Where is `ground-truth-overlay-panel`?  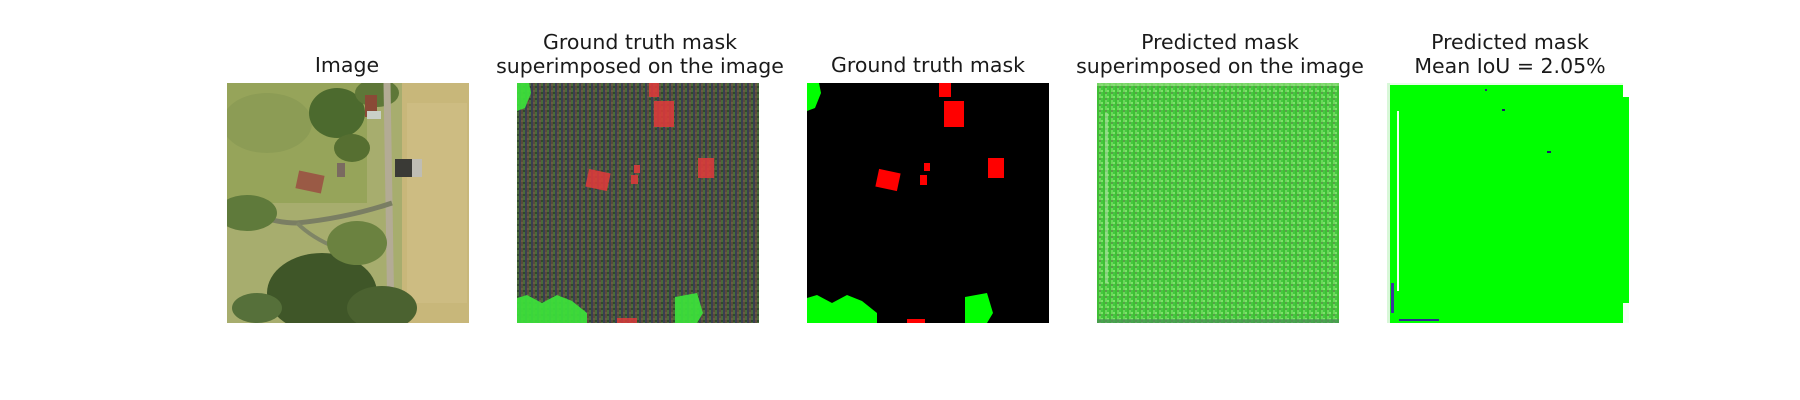 ground-truth-overlay-panel is located at coordinates (638, 203).